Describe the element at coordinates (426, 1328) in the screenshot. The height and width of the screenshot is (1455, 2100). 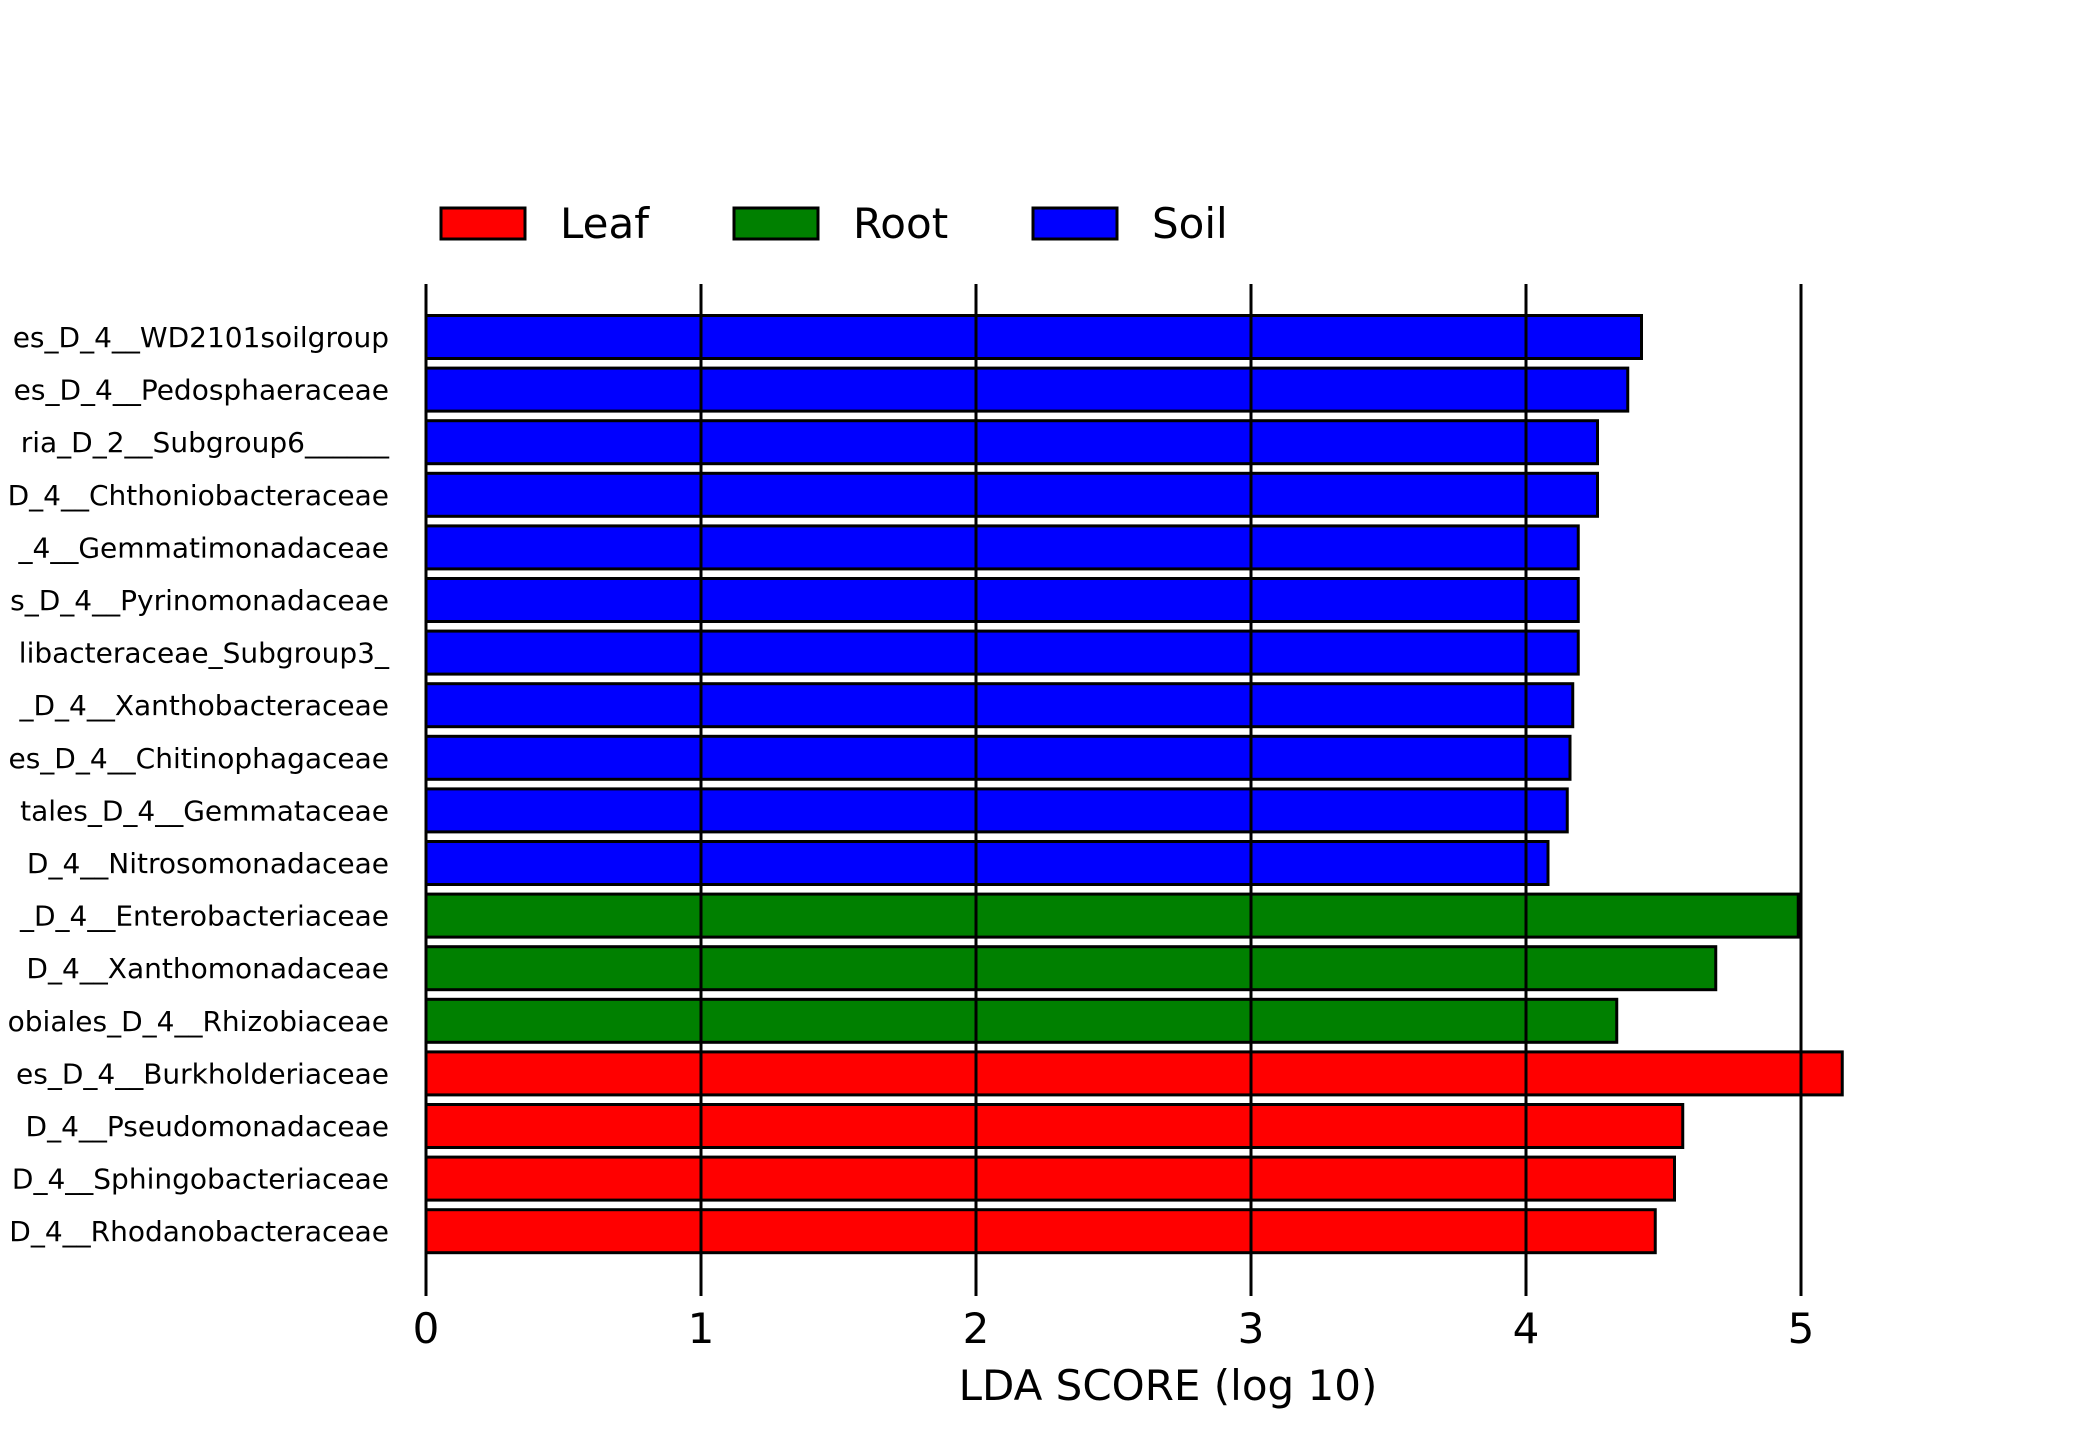
I see `x-tick-label: 0` at that location.